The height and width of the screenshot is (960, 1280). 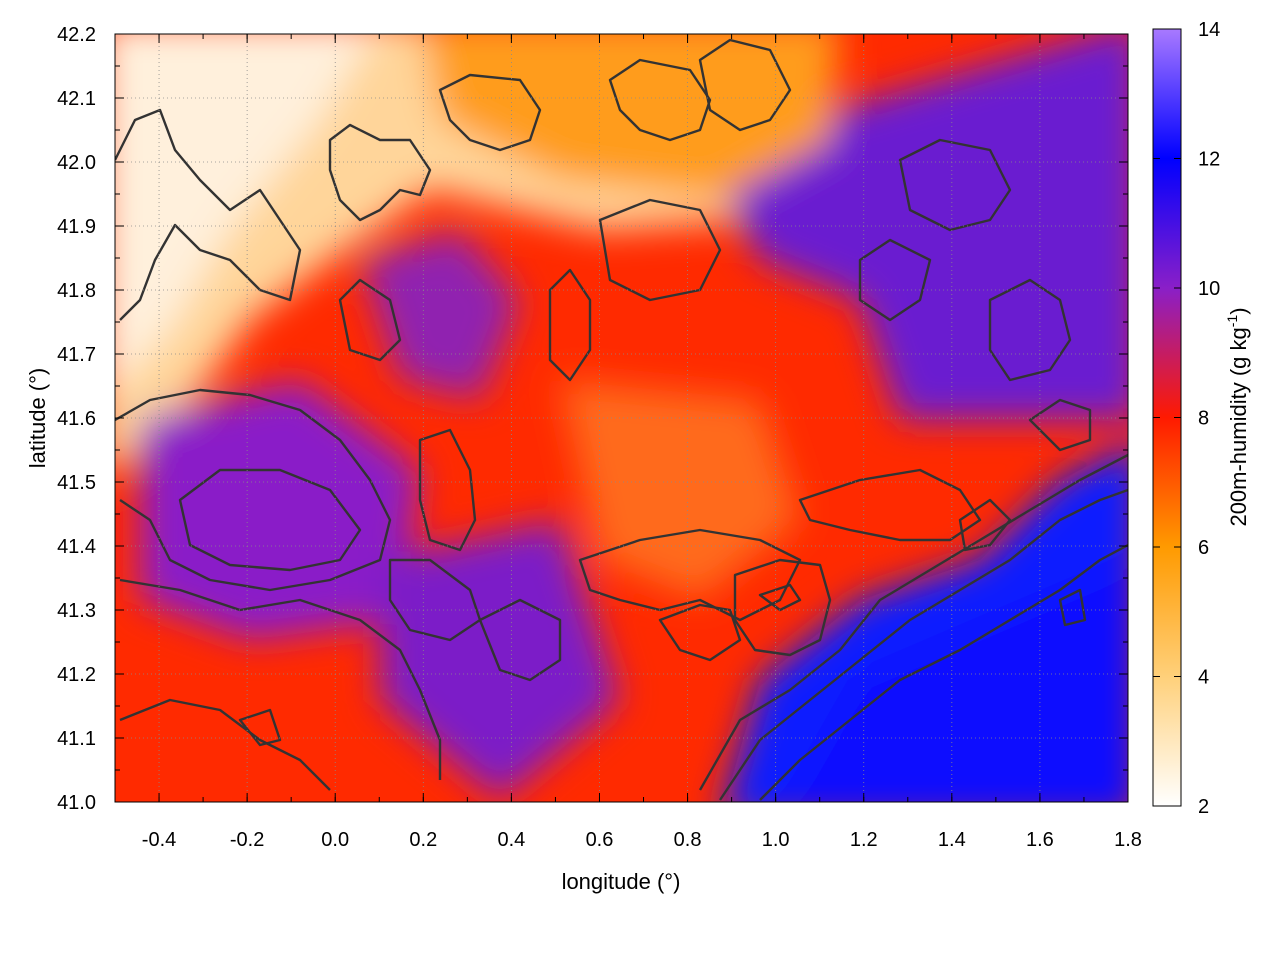 I want to click on colorbar-tick-label: 14, so click(x=1209, y=30).